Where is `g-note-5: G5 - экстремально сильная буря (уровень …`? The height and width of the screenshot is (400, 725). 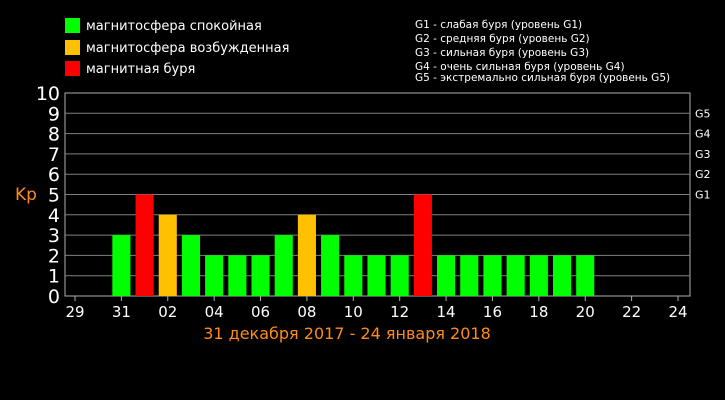 g-note-5: G5 - экстремально сильная буря (уровень … is located at coordinates (542, 78).